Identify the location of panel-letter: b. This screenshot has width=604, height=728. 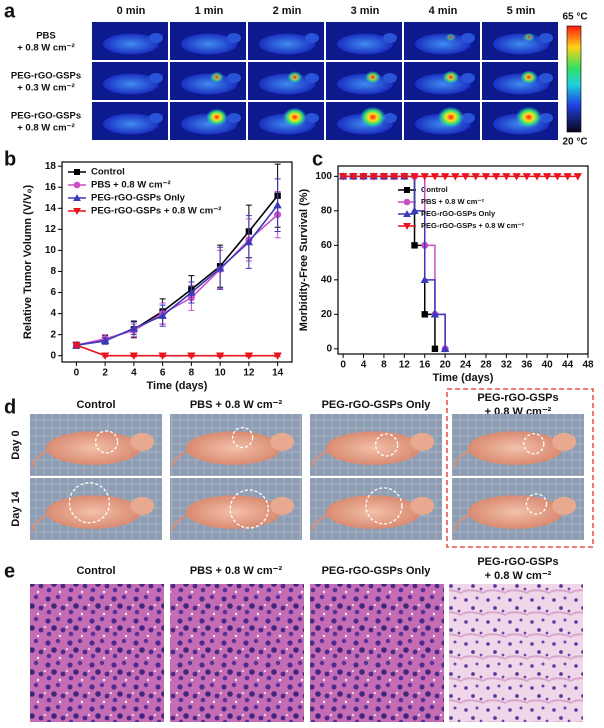
(10, 159).